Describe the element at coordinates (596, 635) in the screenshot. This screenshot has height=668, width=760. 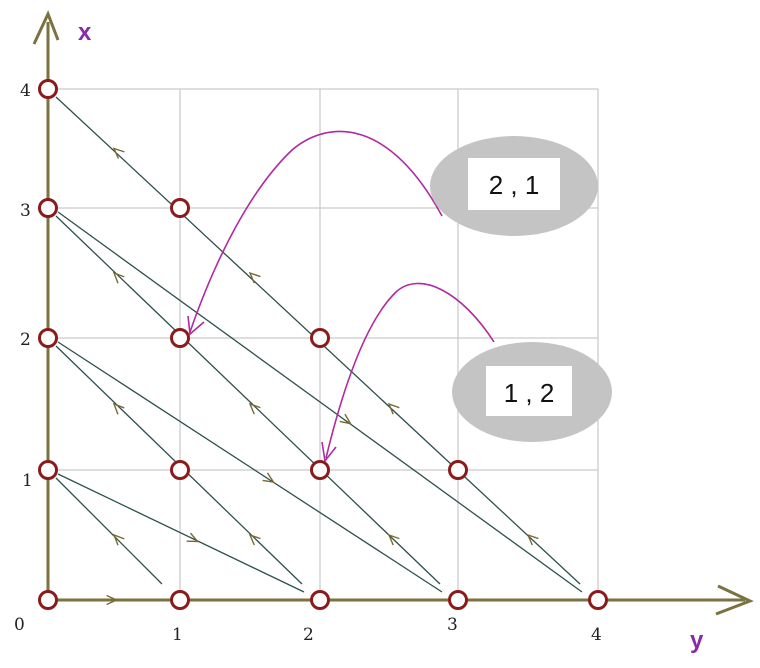
I see `horizontal-tick-4: 4` at that location.